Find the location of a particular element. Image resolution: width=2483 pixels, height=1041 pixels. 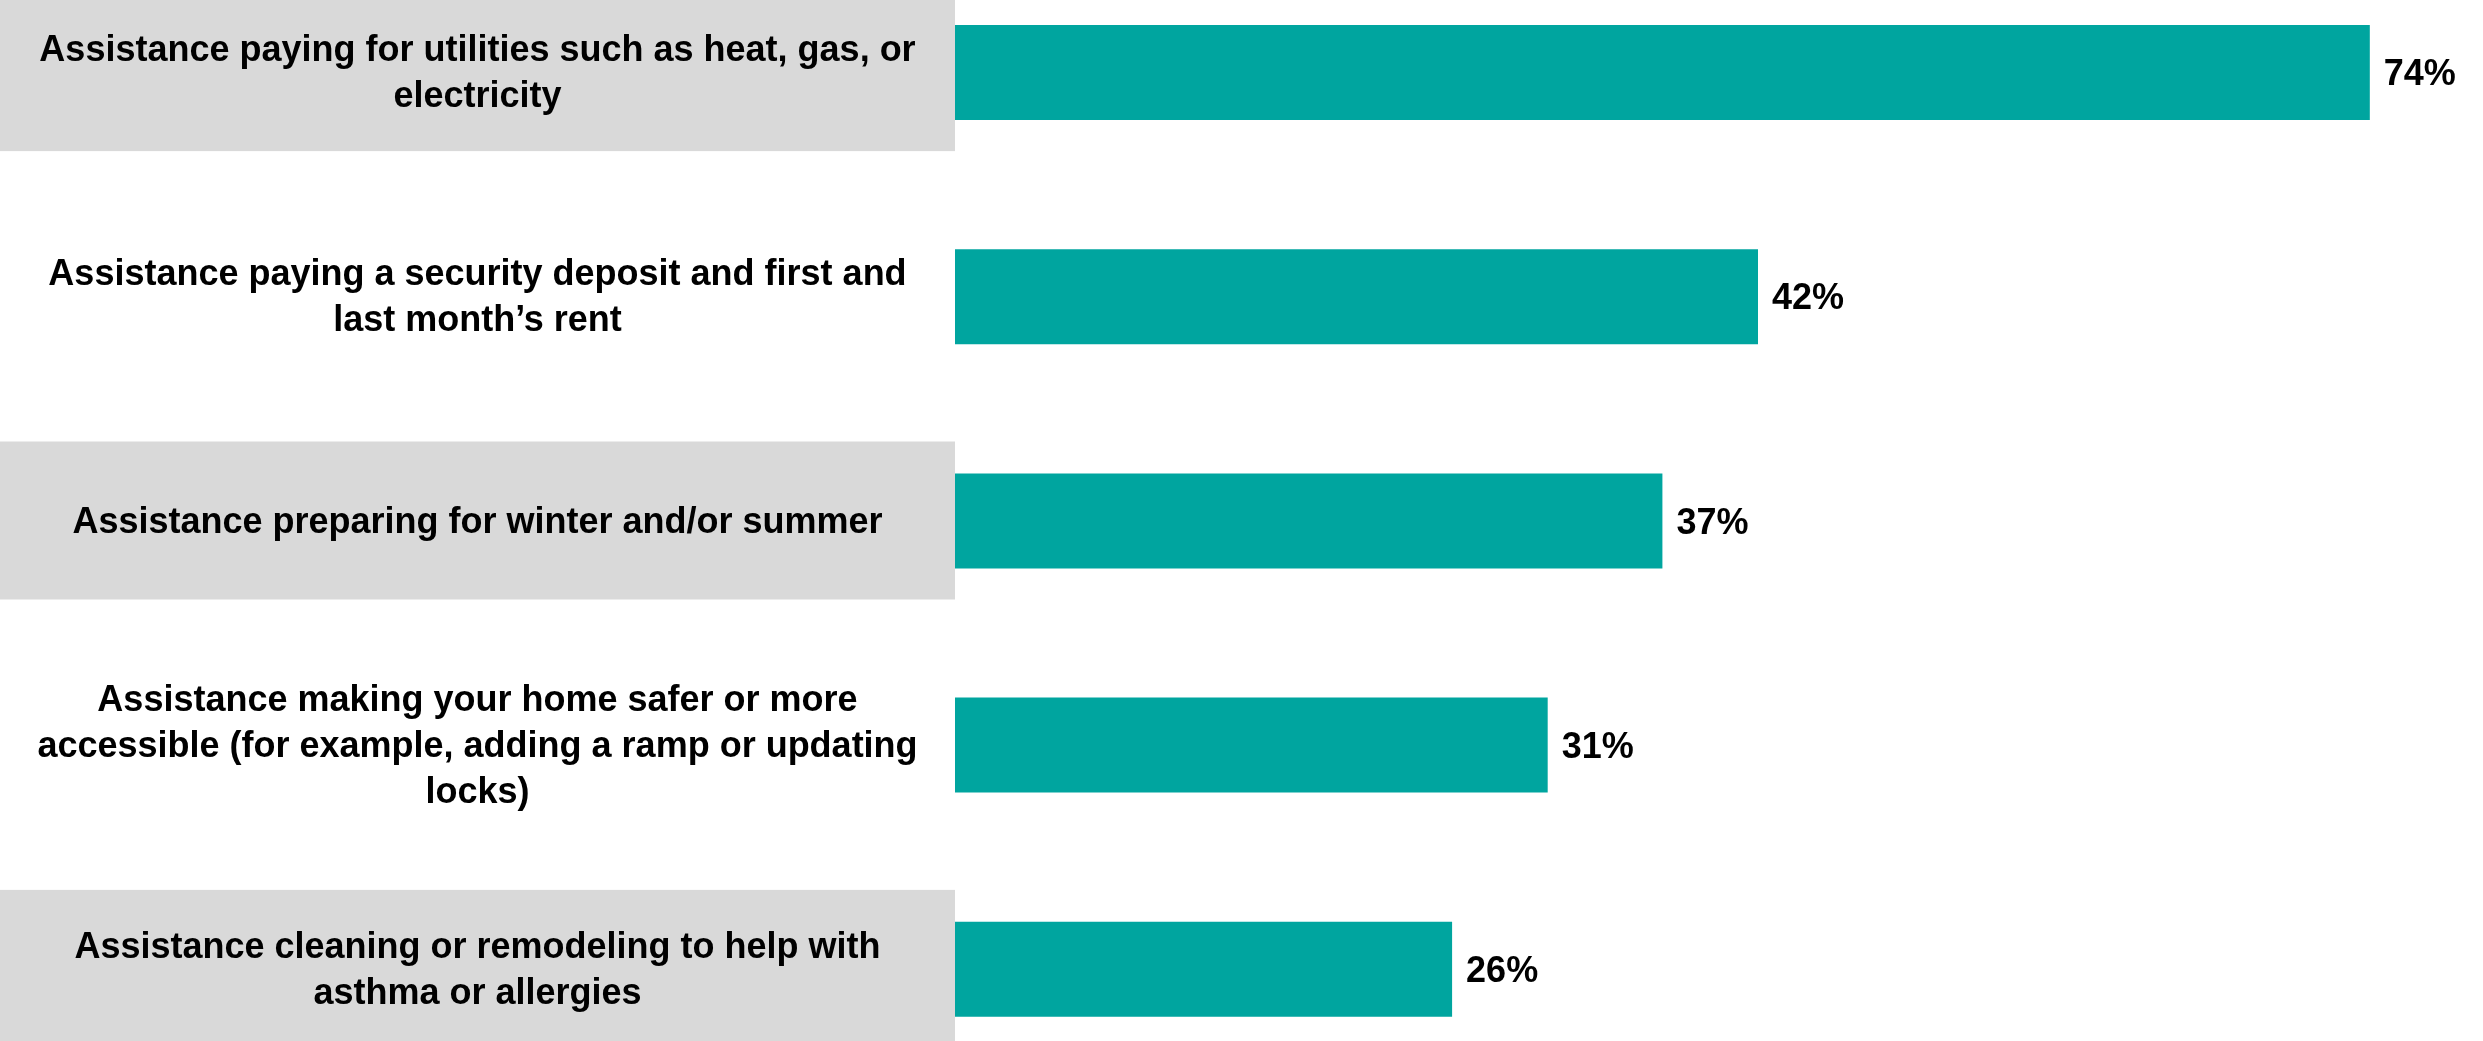

y-tick-label: Assistance paying for utilities such as heat, gas, or electricity is located at coordinates (477, 72).